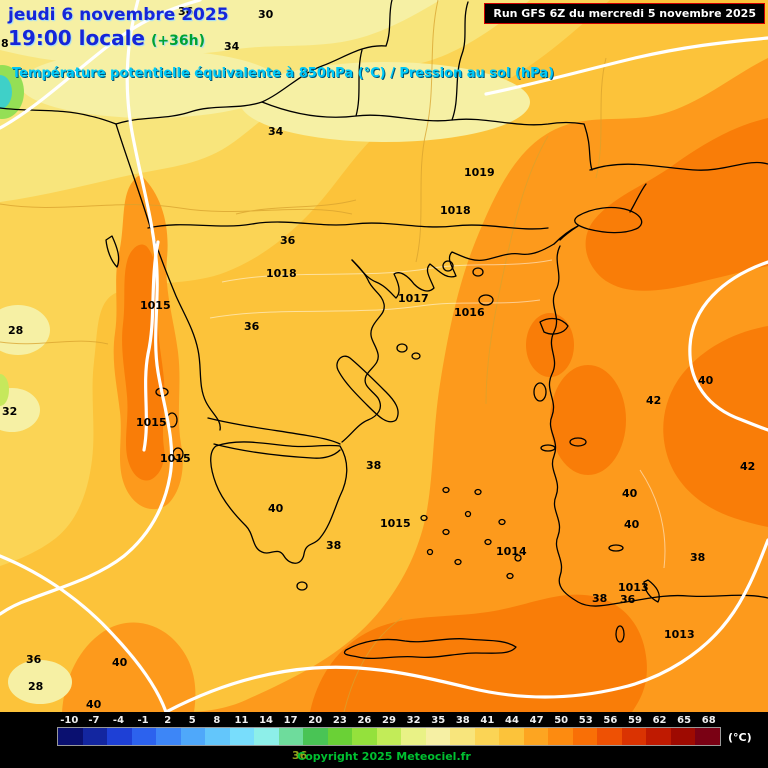  I want to click on scale-tick: 20, so click(315, 720).